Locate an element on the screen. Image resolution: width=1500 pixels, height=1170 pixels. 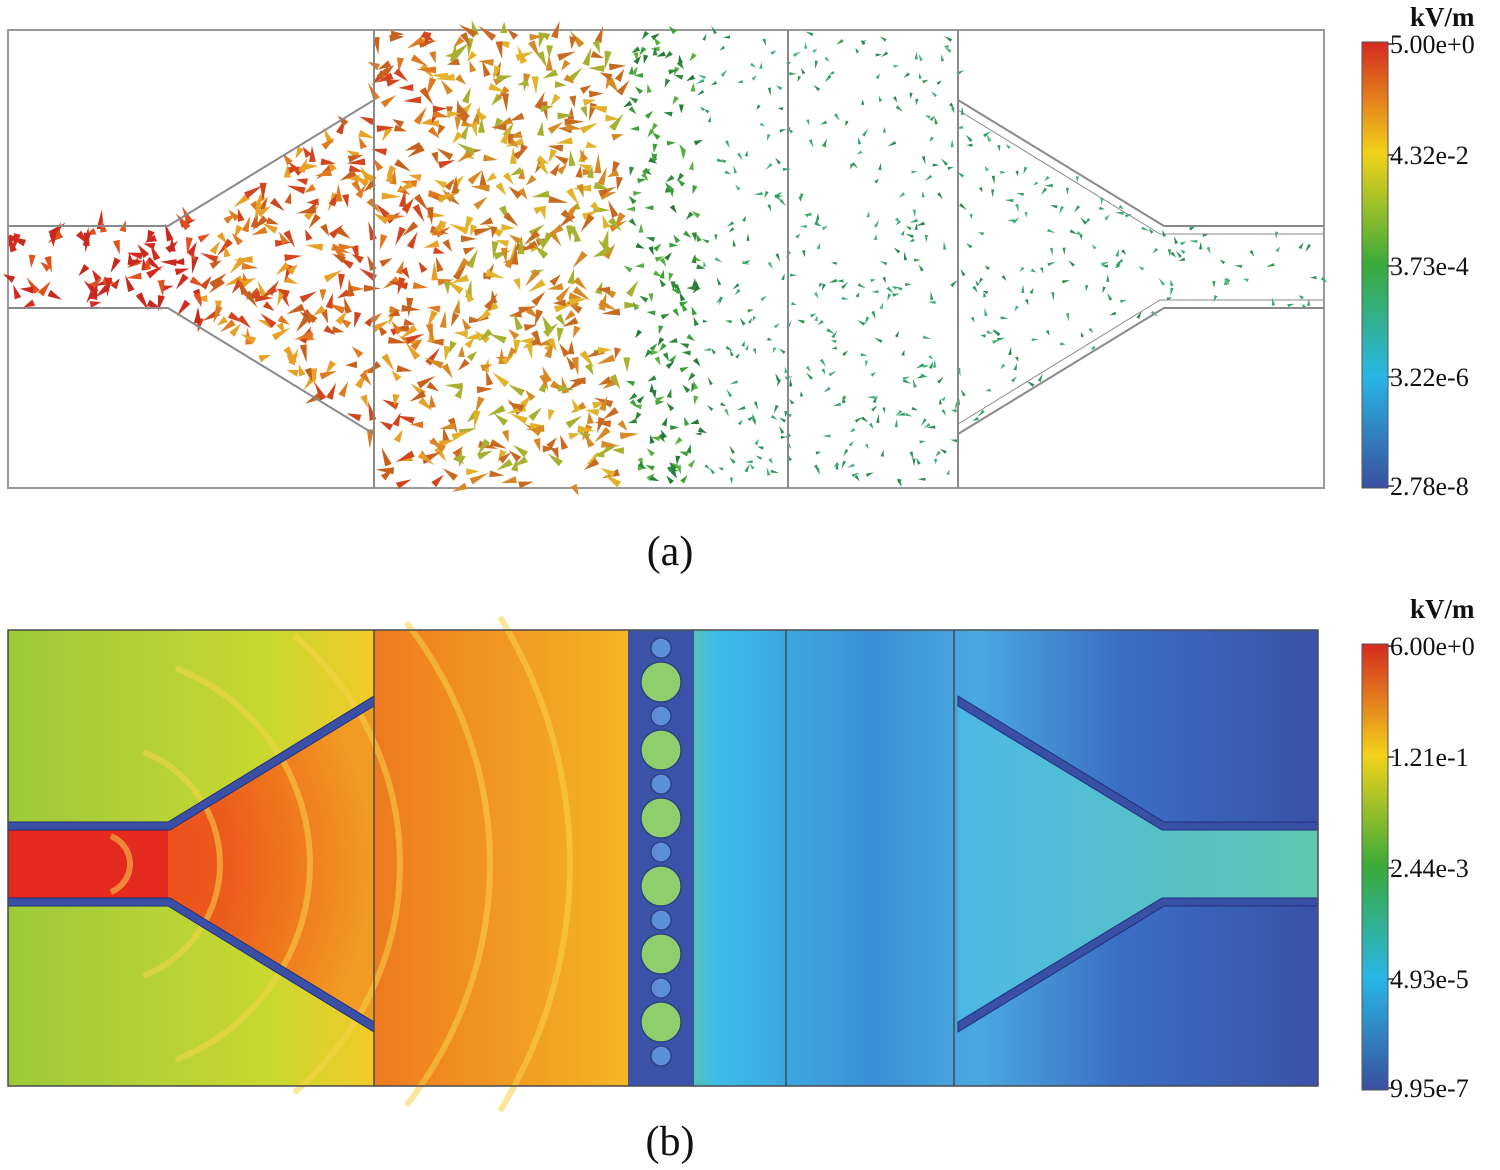
colorbar-a-tick: 3.22e-6 is located at coordinates (1429, 377).